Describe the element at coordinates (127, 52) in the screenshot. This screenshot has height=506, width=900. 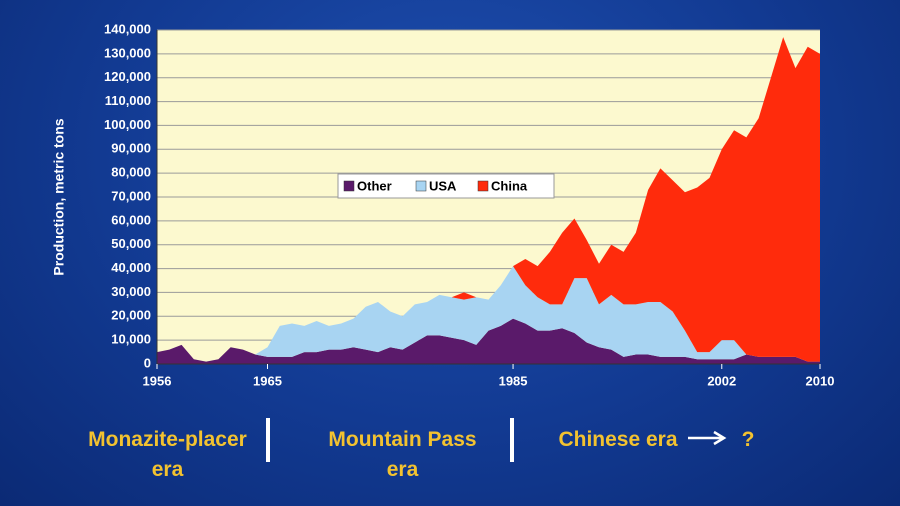
I see `y-tick-label: 130,000` at that location.